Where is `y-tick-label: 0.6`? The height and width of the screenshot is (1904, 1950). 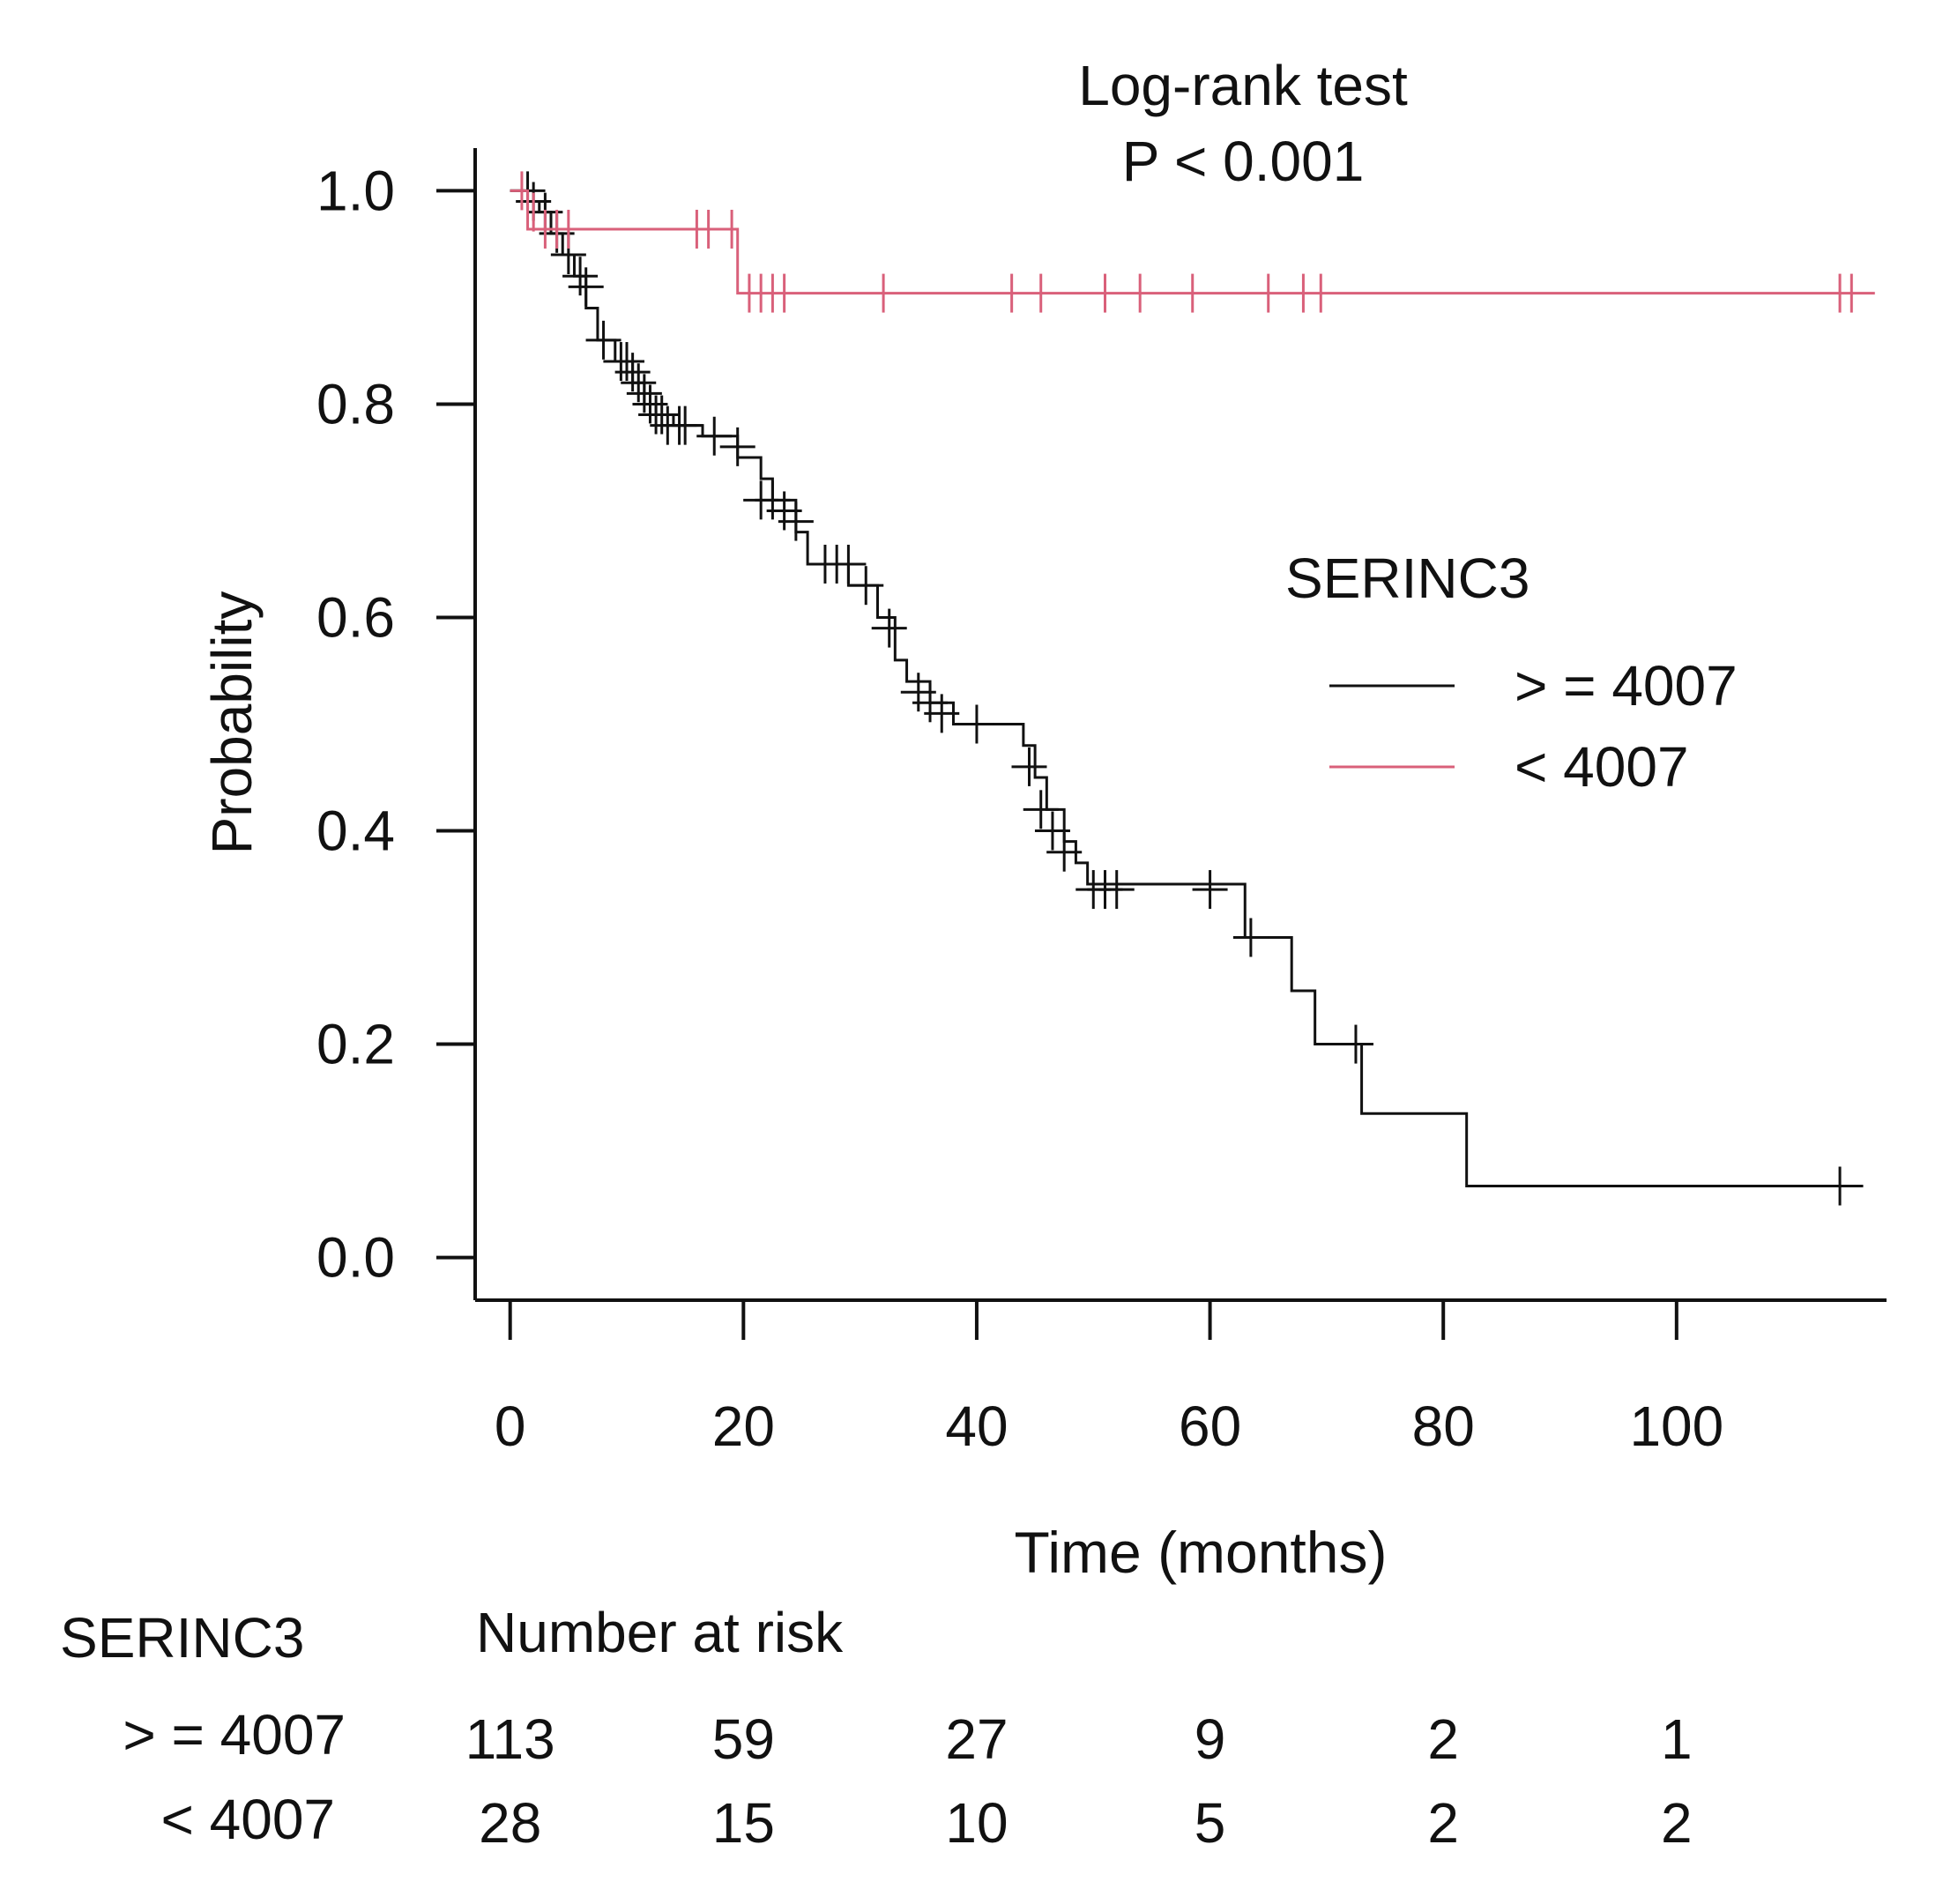
y-tick-label: 0.6 is located at coordinates (355, 617).